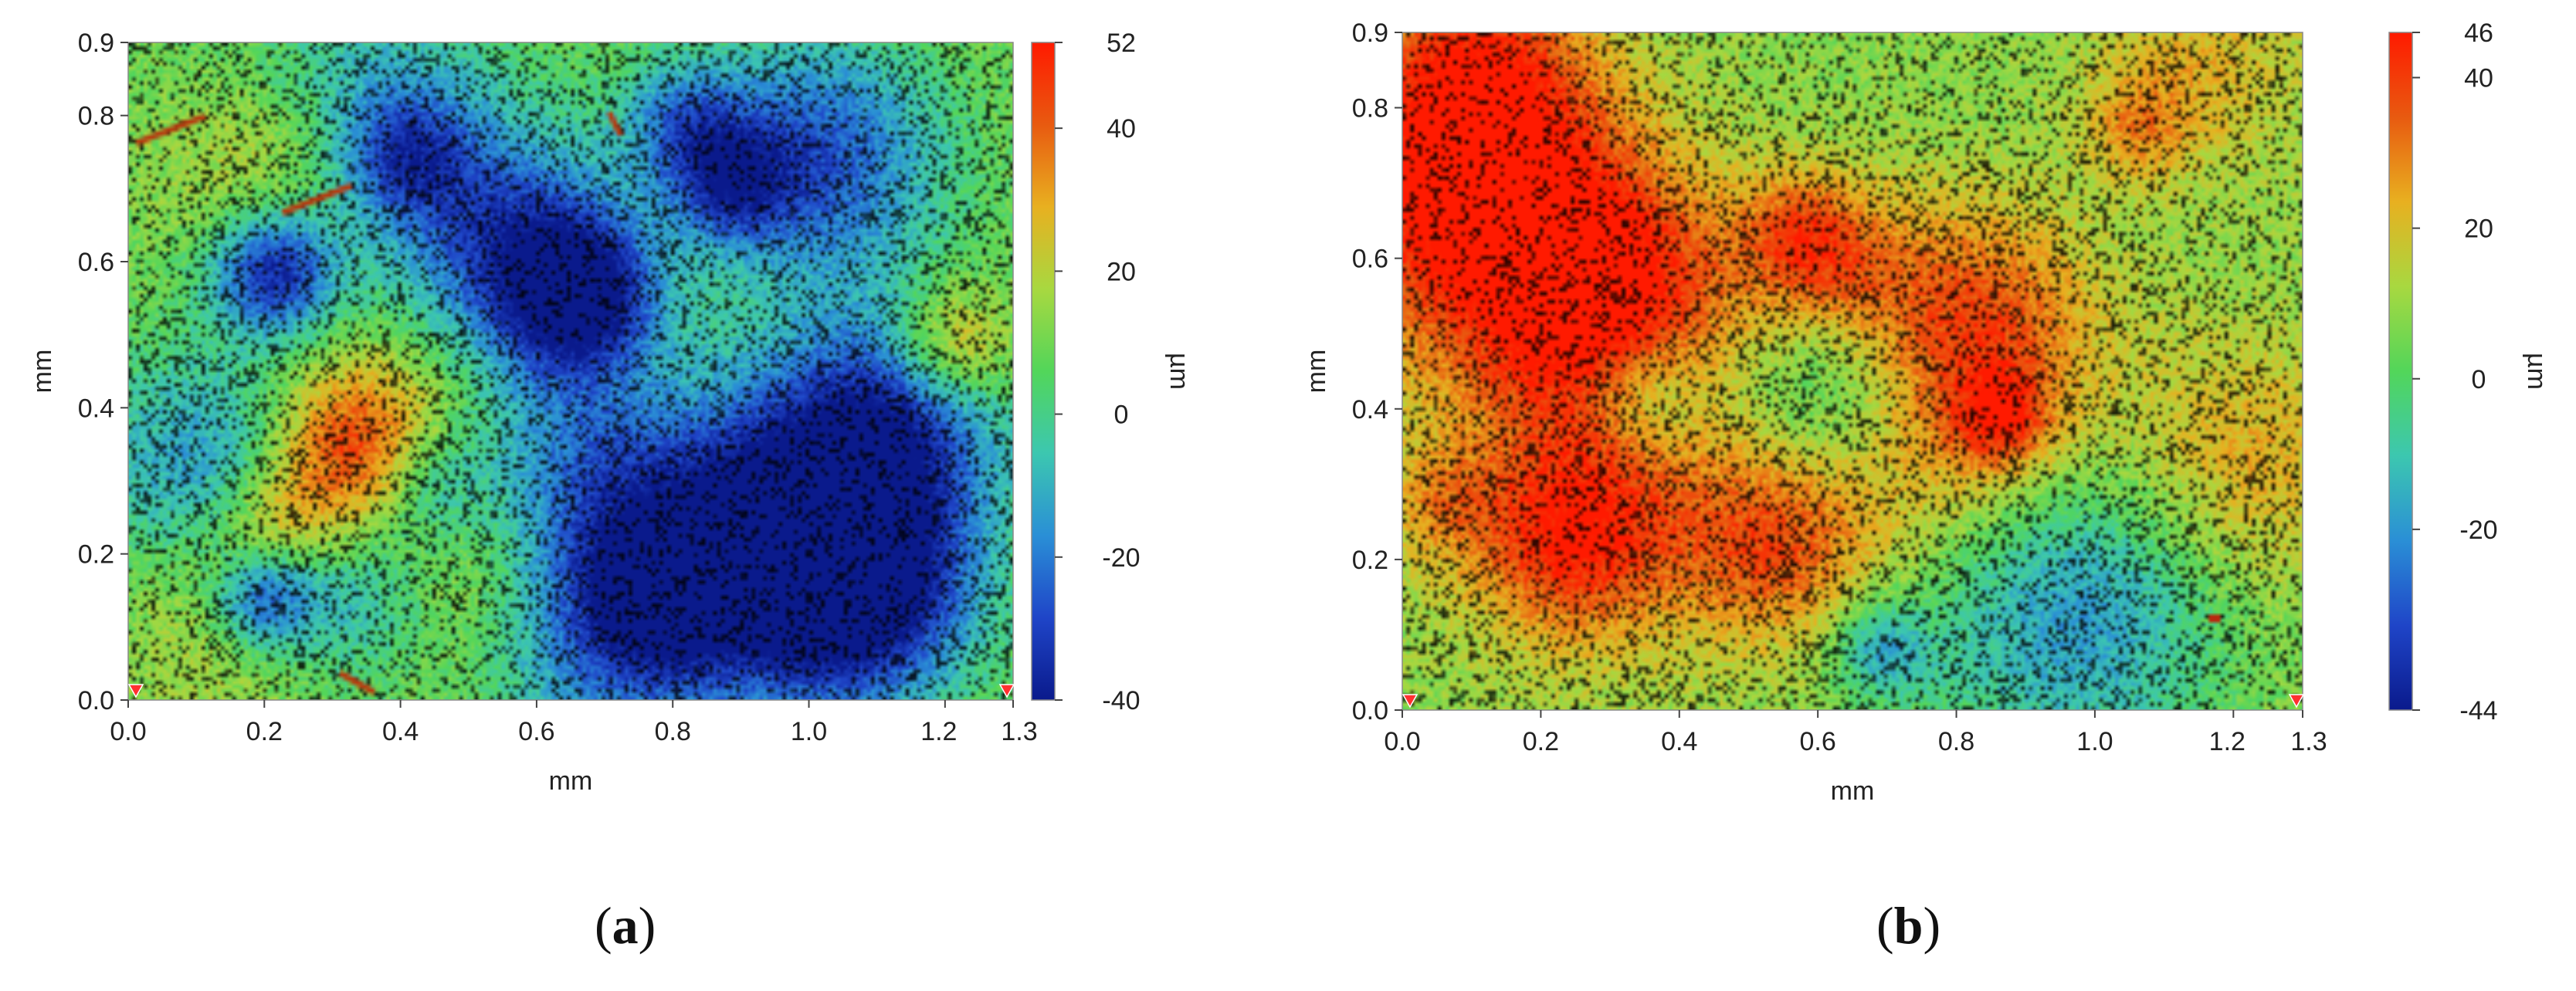 Image resolution: width=2576 pixels, height=991 pixels. What do you see at coordinates (1121, 700) in the screenshot?
I see `colorbar-tick-label: -40` at bounding box center [1121, 700].